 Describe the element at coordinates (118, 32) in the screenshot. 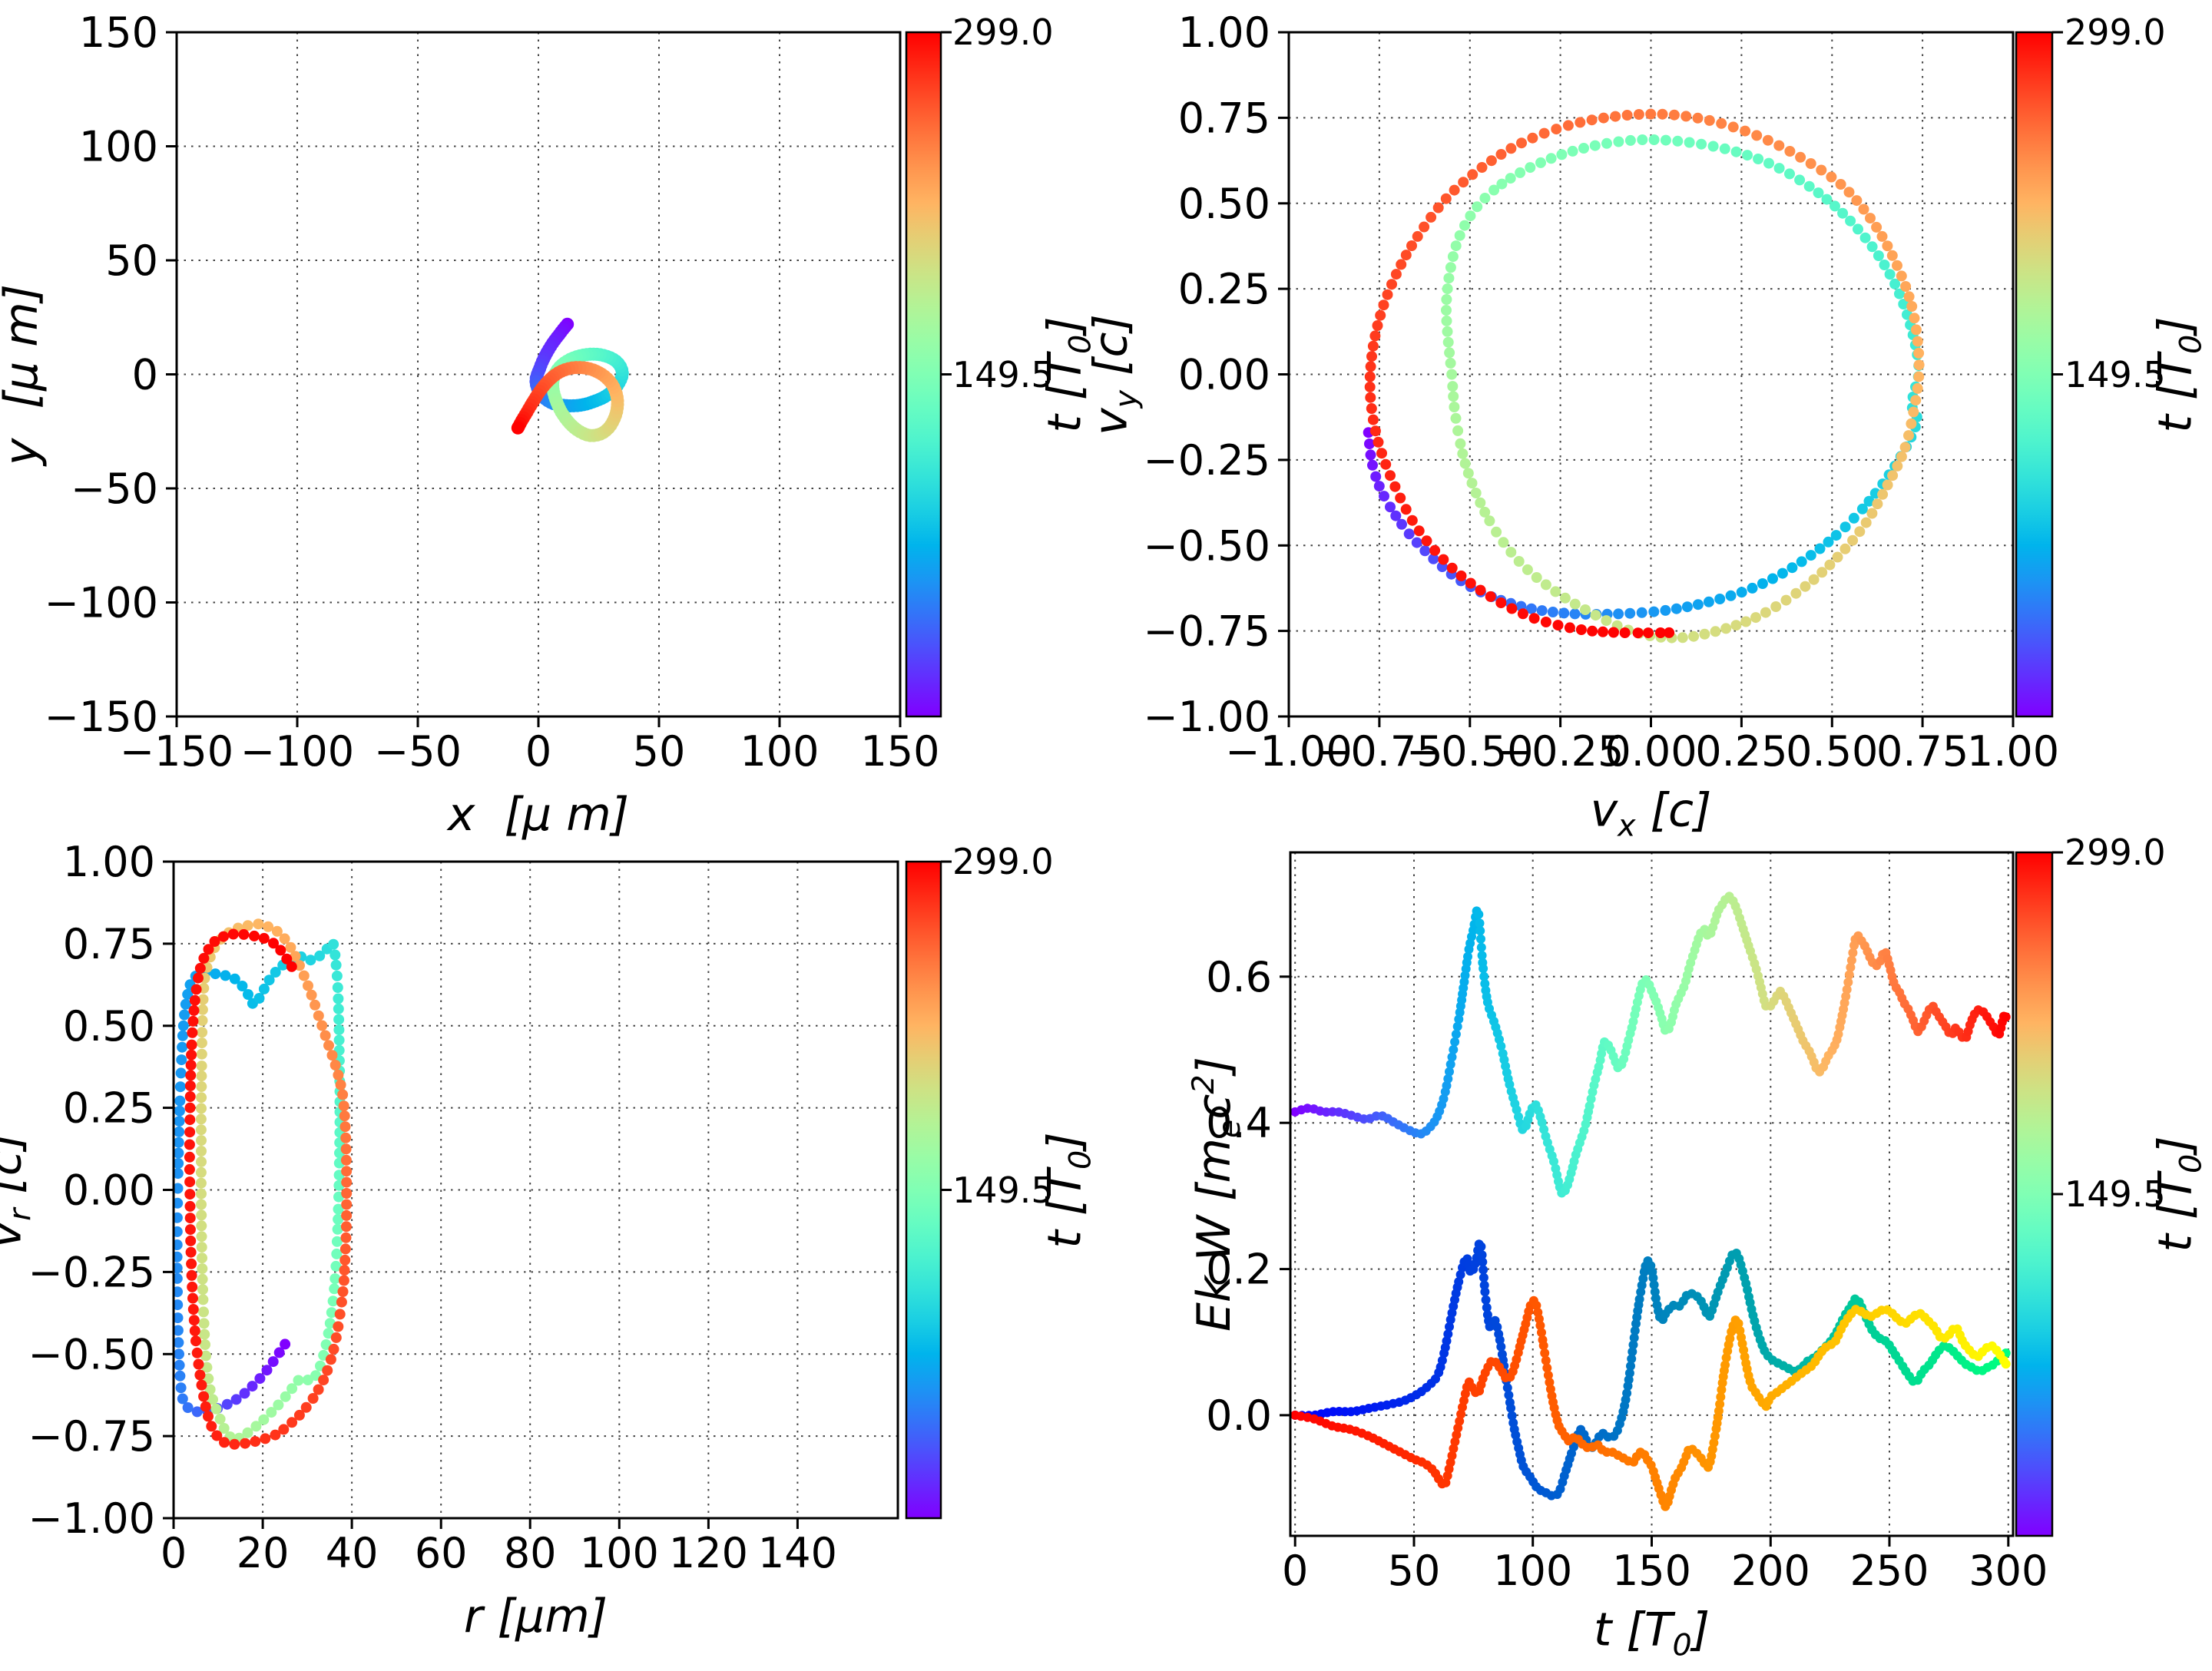

I see `y-tick-label: 150` at that location.